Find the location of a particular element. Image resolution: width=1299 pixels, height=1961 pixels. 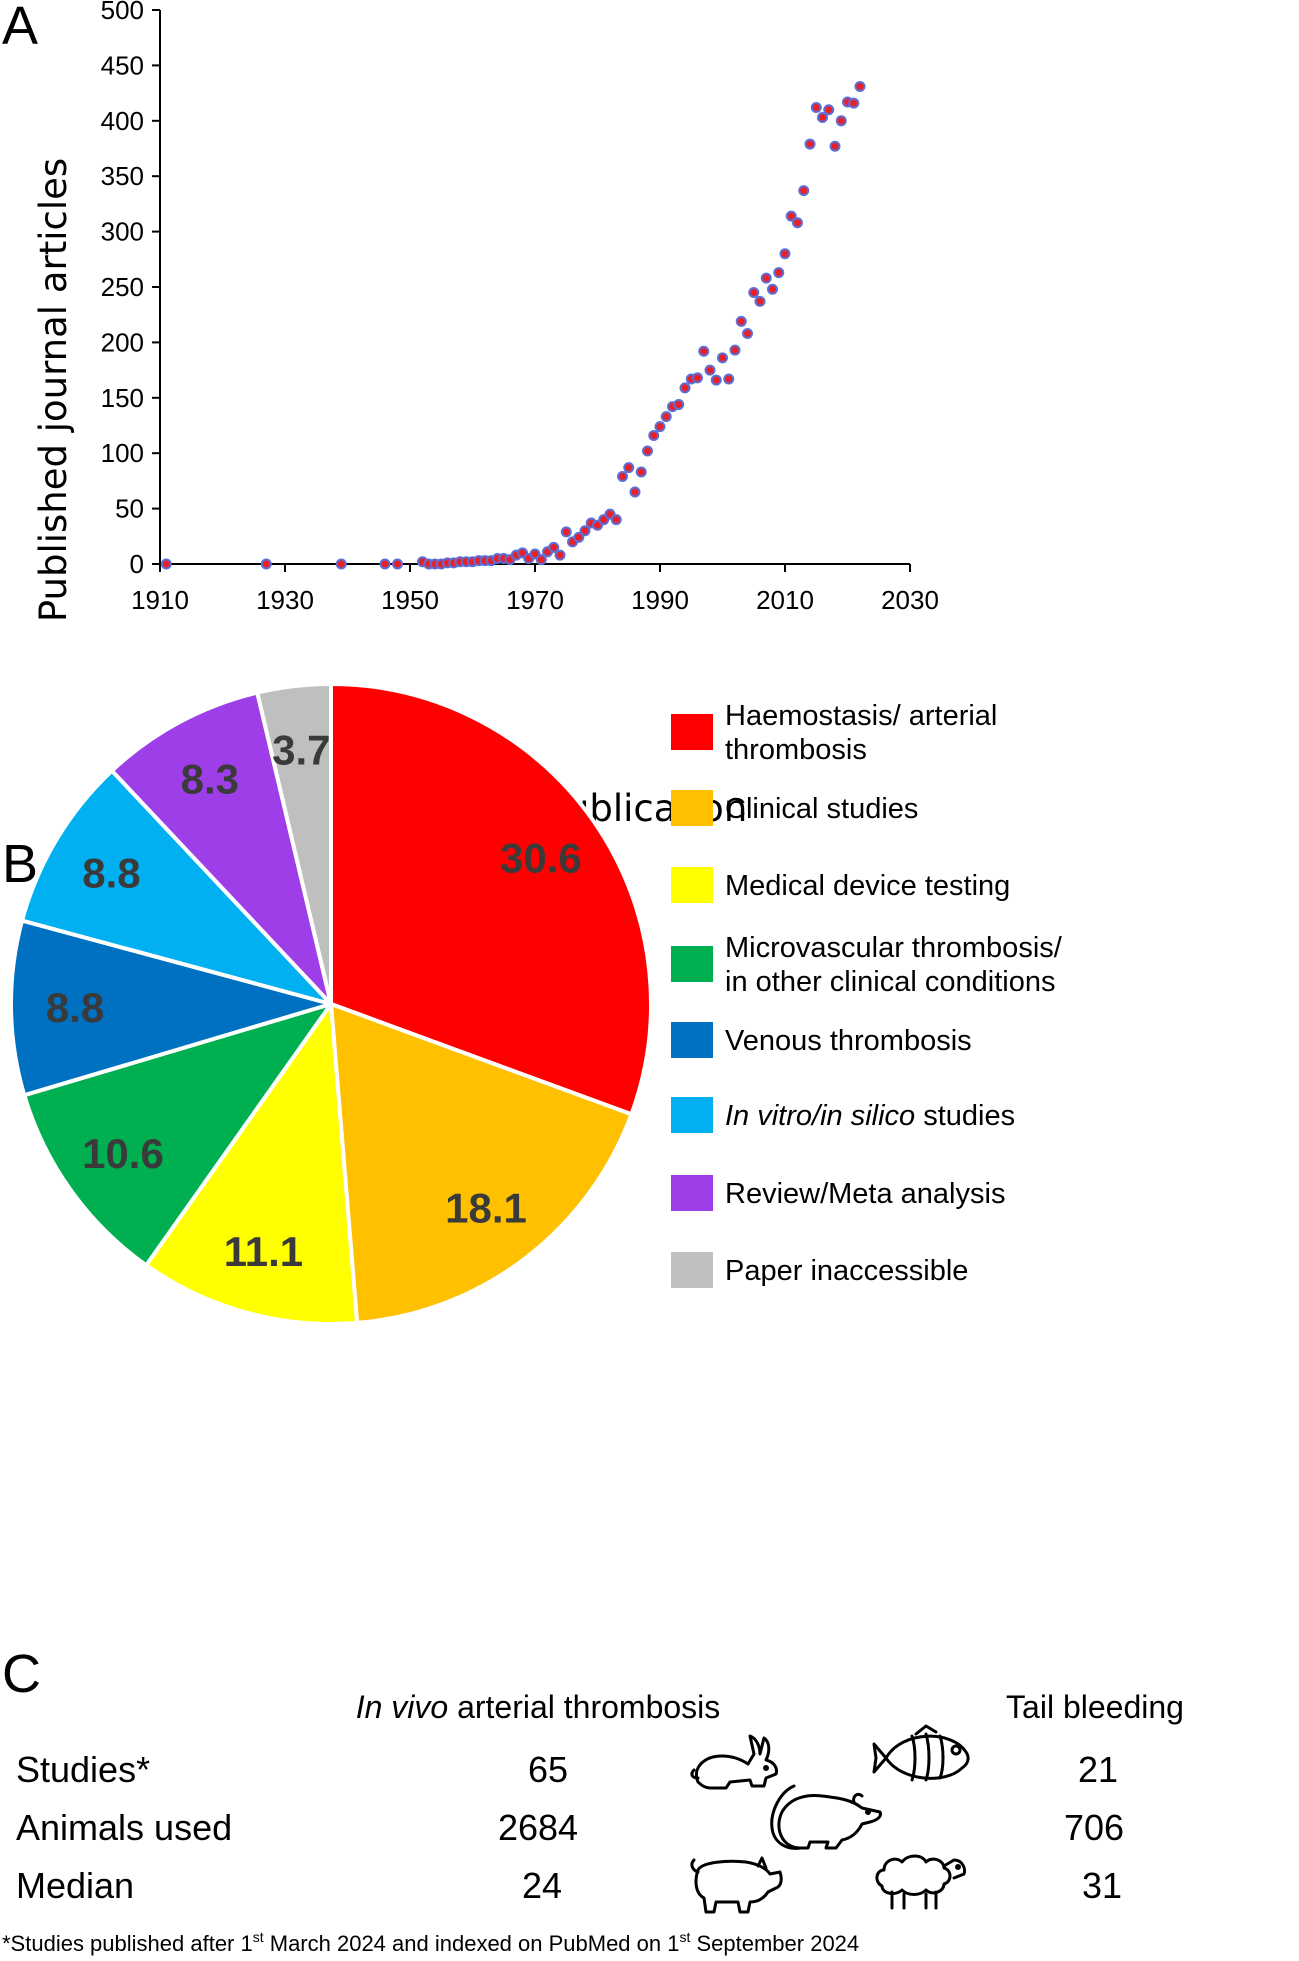

x-axis-ticks: 1910 1930 1950 1970 1990 2010 2030 is located at coordinates (535, 589).